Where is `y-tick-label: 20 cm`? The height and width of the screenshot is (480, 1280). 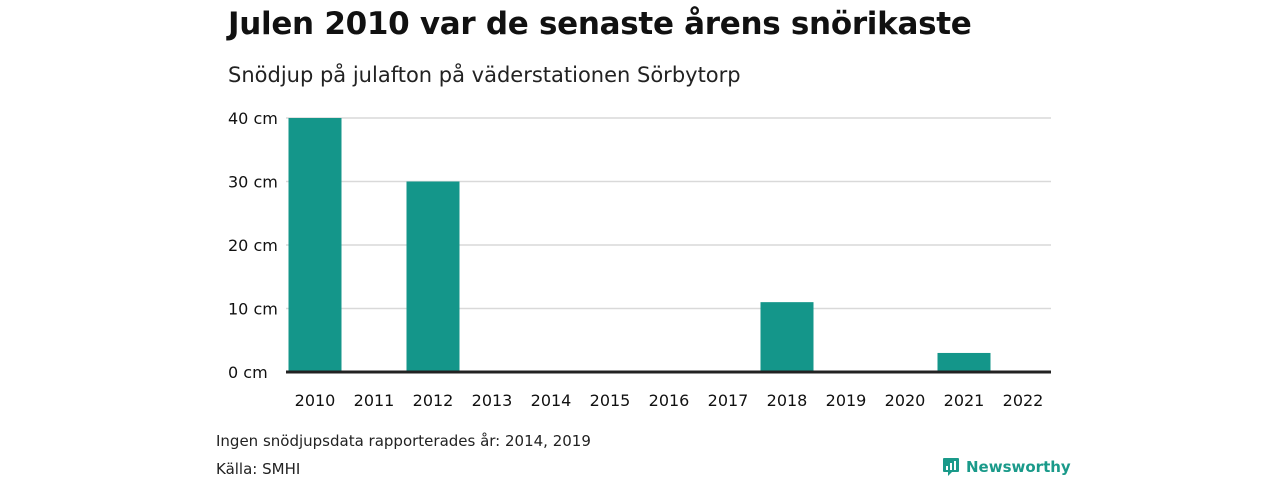
y-tick-label: 20 cm is located at coordinates (253, 245).